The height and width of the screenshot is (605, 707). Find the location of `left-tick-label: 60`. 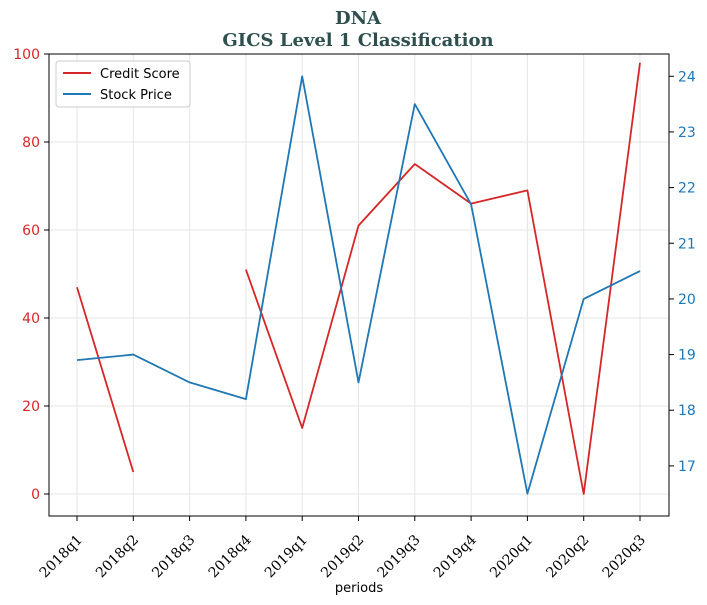

left-tick-label: 60 is located at coordinates (31, 231).